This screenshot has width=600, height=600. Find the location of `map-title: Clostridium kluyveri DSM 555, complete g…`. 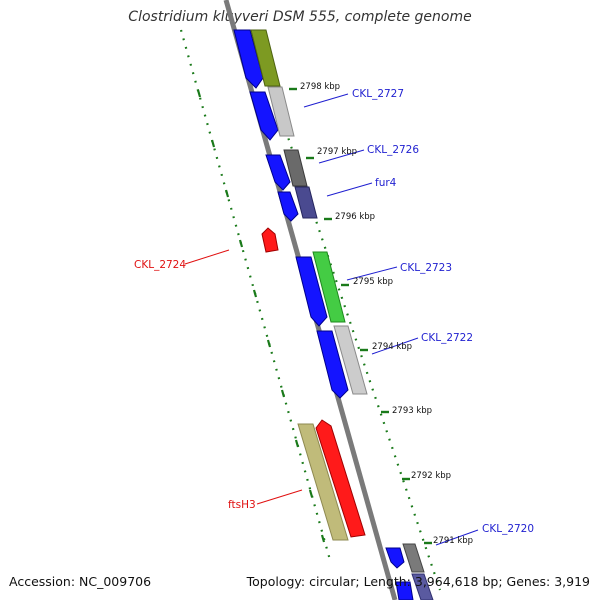

map-title: Clostridium kluyveri DSM 555, complete g… is located at coordinates (300, 17).